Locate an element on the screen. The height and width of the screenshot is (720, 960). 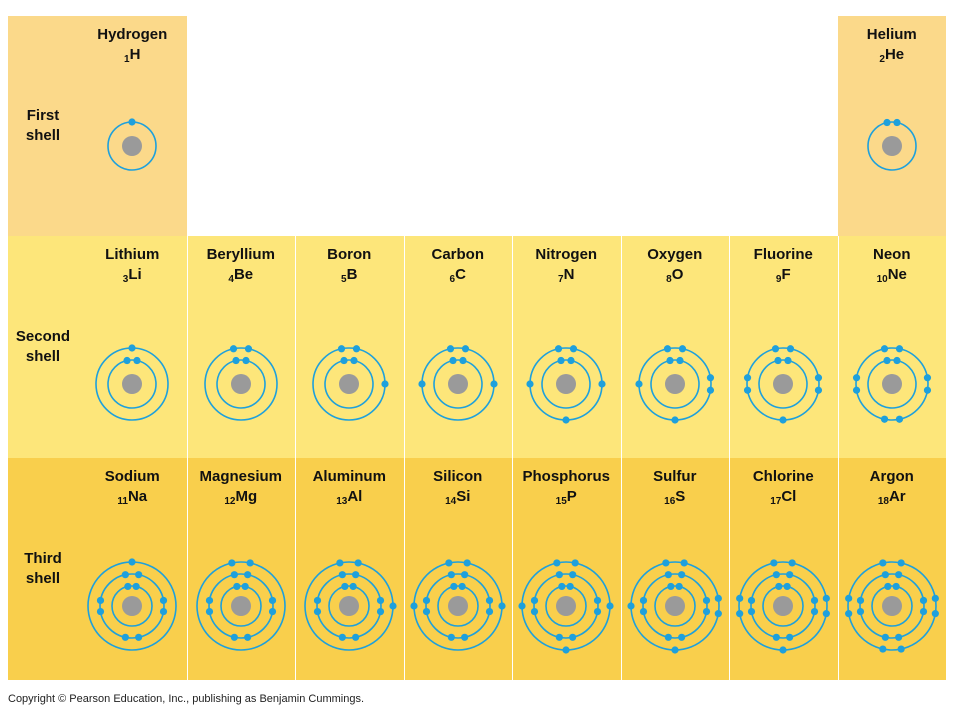
element-name: Helium is located at coordinates (891, 34).